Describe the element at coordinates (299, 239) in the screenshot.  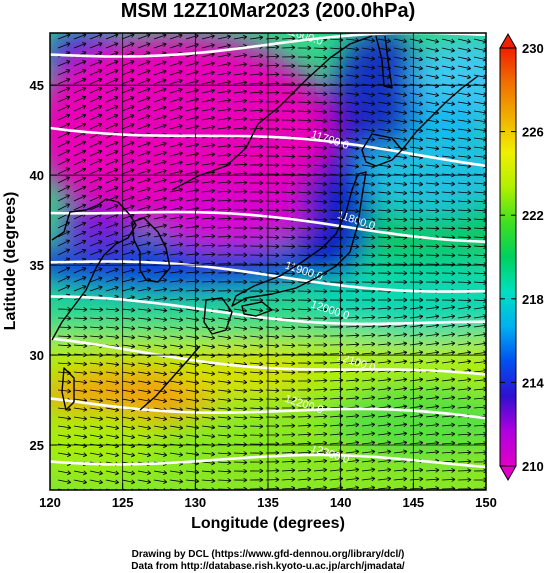
I see `coastline-honshu` at that location.